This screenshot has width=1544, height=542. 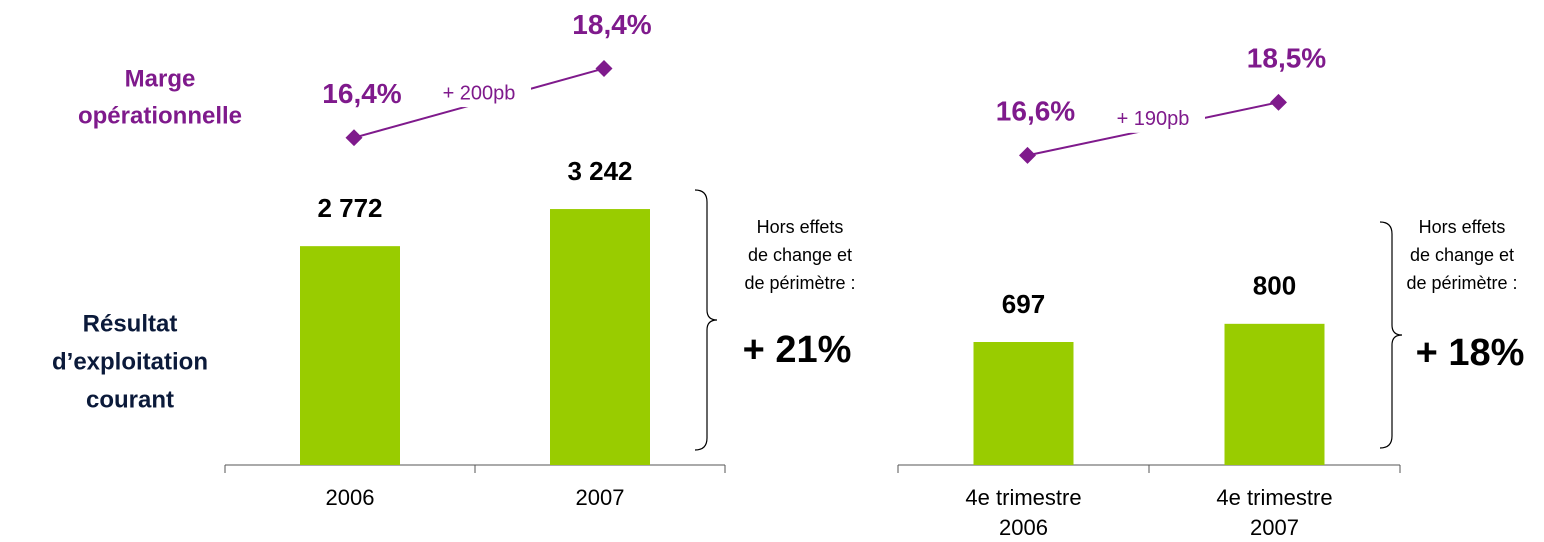 I want to click on line-annotation: + 190pb, so click(x=1153, y=119).